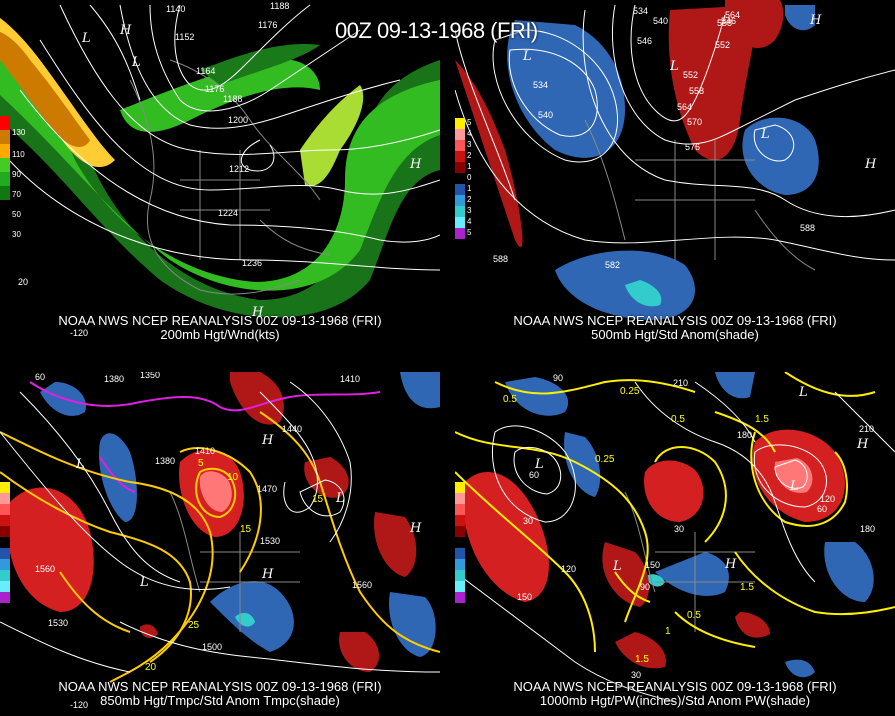 The image size is (895, 716). What do you see at coordinates (524, 597) in the screenshot?
I see `contour-label-150b: 150` at bounding box center [524, 597].